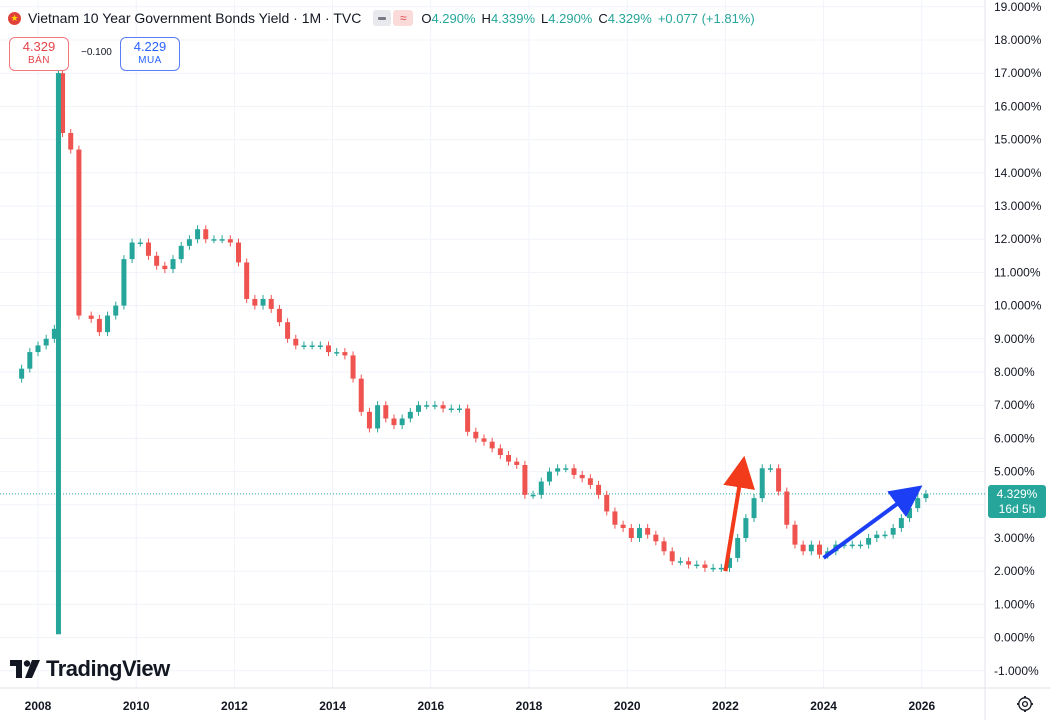 Image resolution: width=1051 pixels, height=720 pixels. I want to click on x-axis: 2008 2010 2012 2014 2016 2018 2020 2022 2024 2026, so click(480, 706).